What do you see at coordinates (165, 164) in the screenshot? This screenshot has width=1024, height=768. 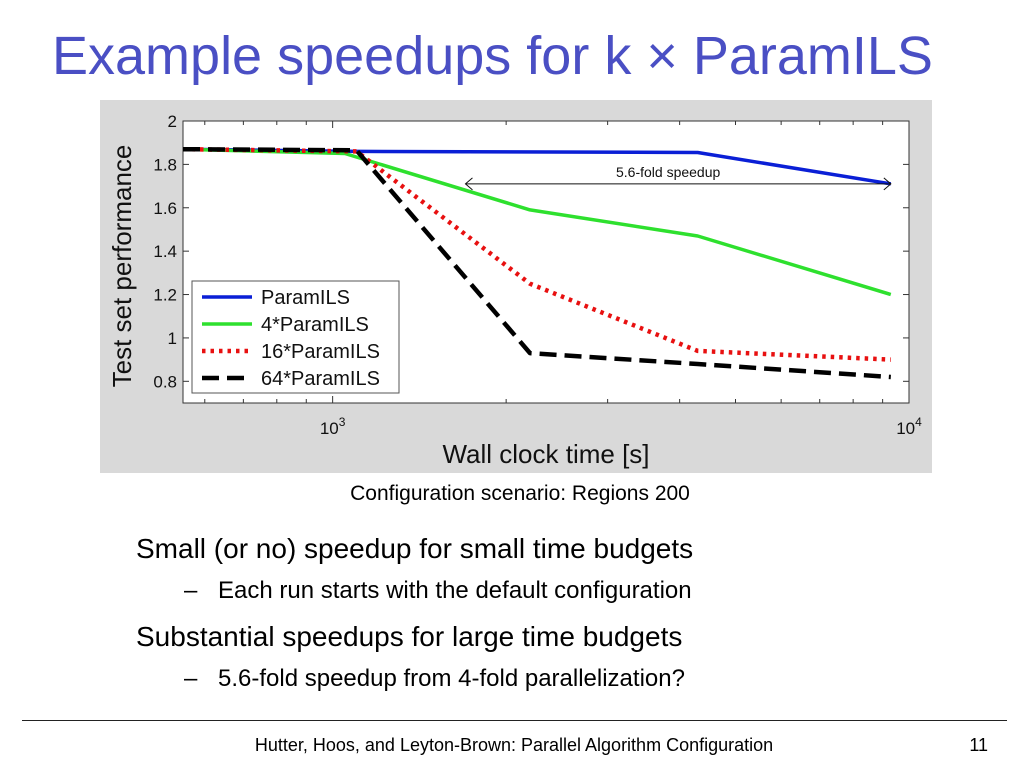 I see `y-tick-label: 1.8` at bounding box center [165, 164].